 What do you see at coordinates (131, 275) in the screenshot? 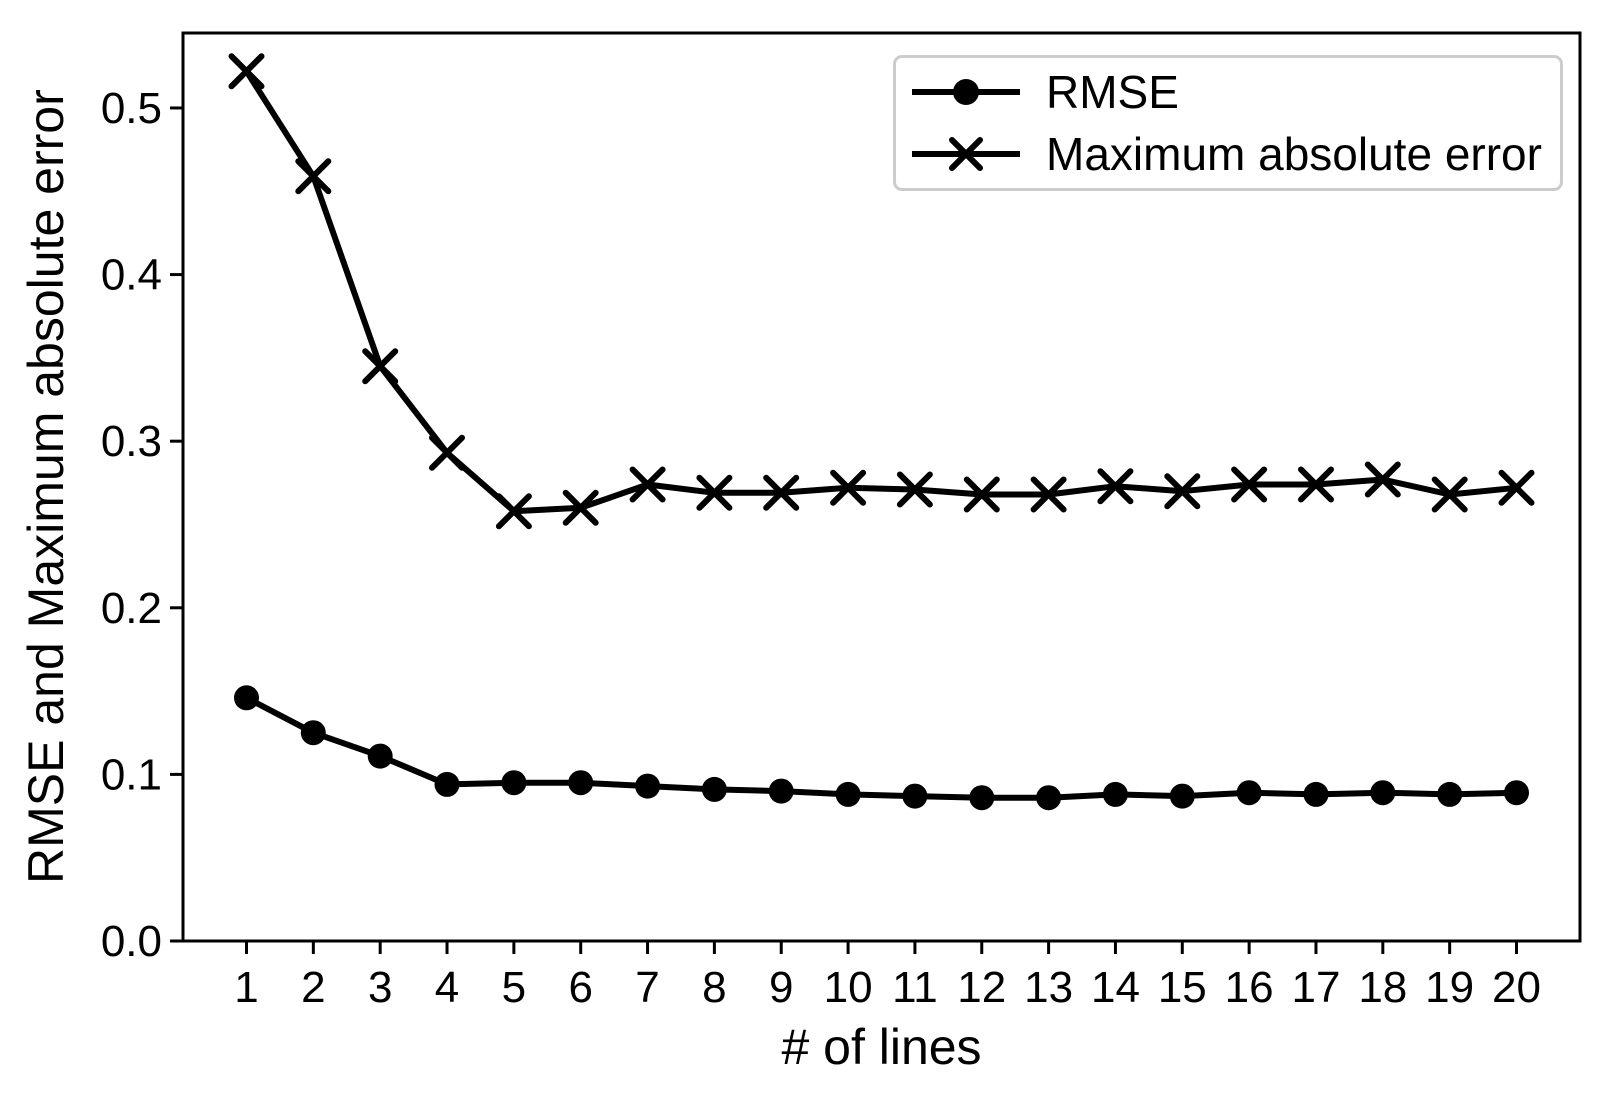
I see `y-tick-label: 0.4` at bounding box center [131, 275].